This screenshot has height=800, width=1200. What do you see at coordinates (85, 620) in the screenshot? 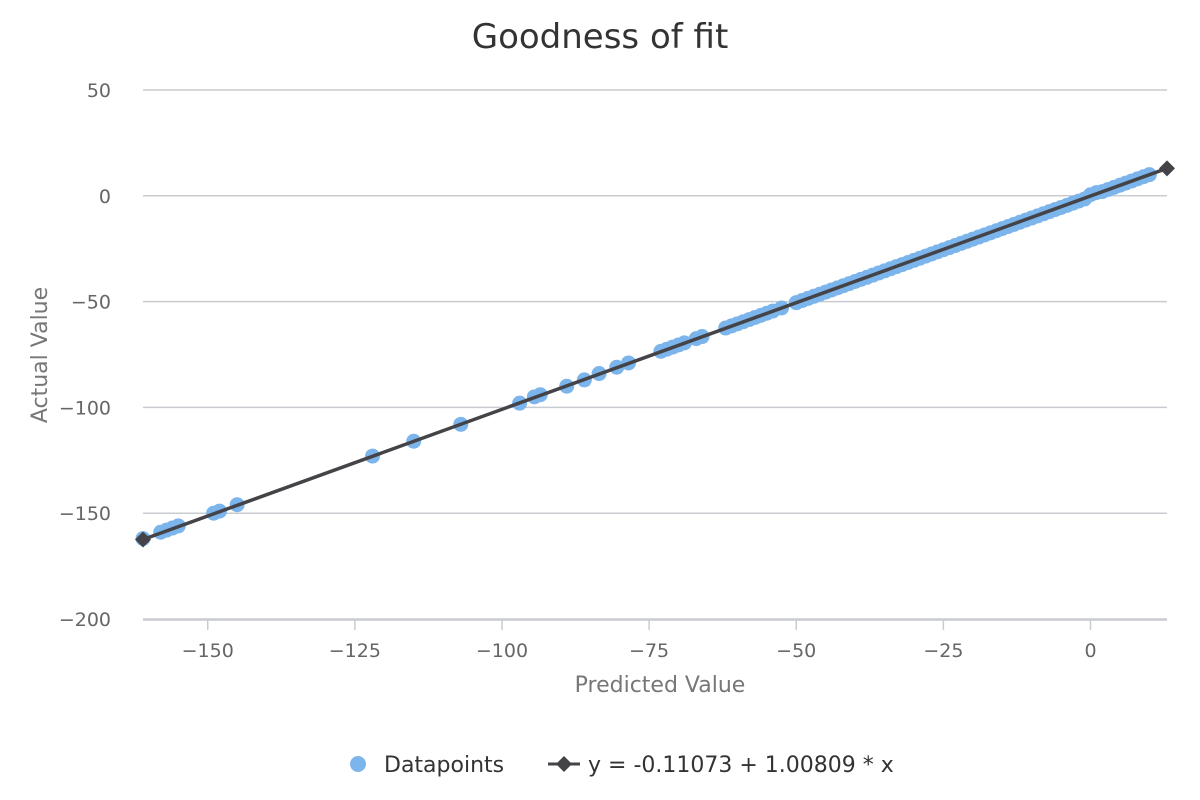
I see `y-tick-label: −200` at bounding box center [85, 620].